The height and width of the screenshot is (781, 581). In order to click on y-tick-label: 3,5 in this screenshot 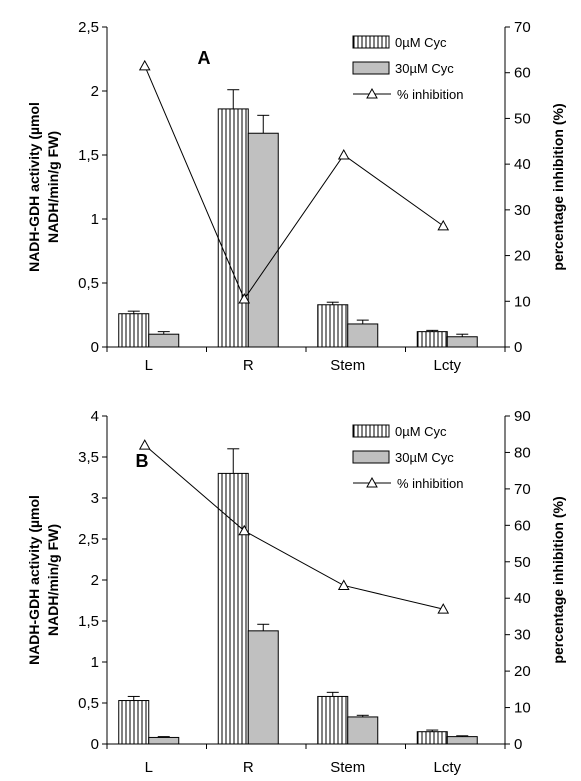, I will do `click(88, 457)`.